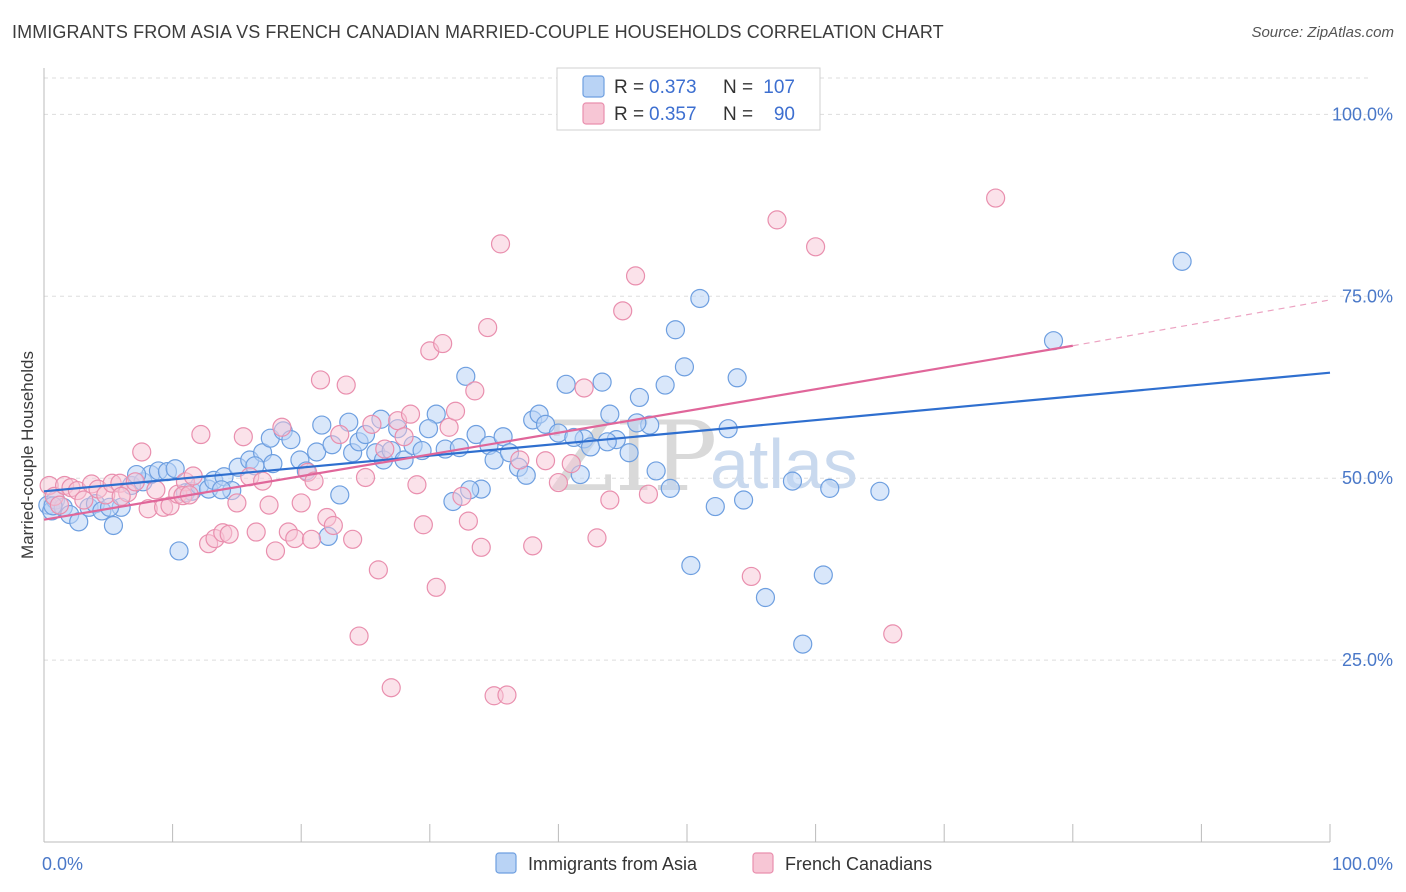 Image resolution: width=1406 pixels, height=892 pixels. Describe the element at coordinates (738, 114) in the screenshot. I see `legend-n-label-2: N =` at that location.